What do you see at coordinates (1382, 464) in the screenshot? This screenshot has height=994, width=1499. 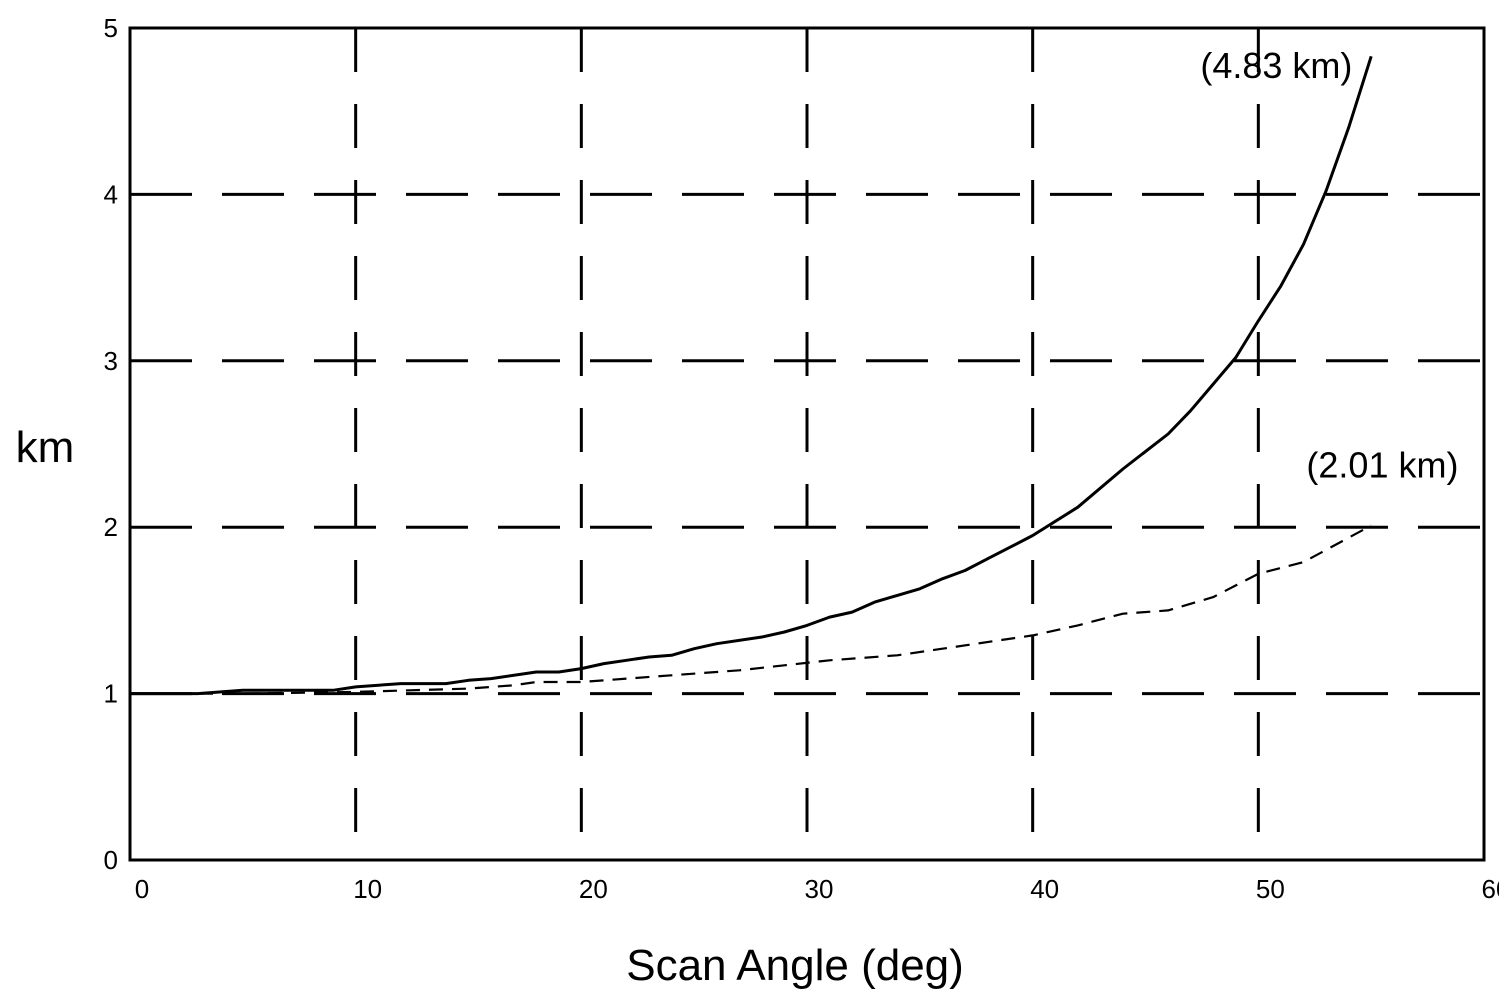 I see `annotation-label: (2.01 km)` at bounding box center [1382, 464].